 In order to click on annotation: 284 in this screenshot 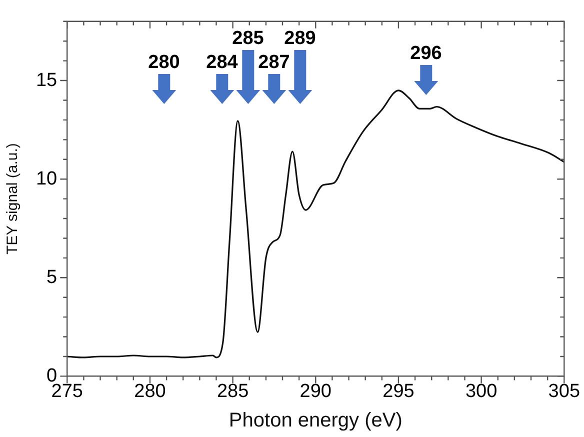, I will do `click(222, 62)`.